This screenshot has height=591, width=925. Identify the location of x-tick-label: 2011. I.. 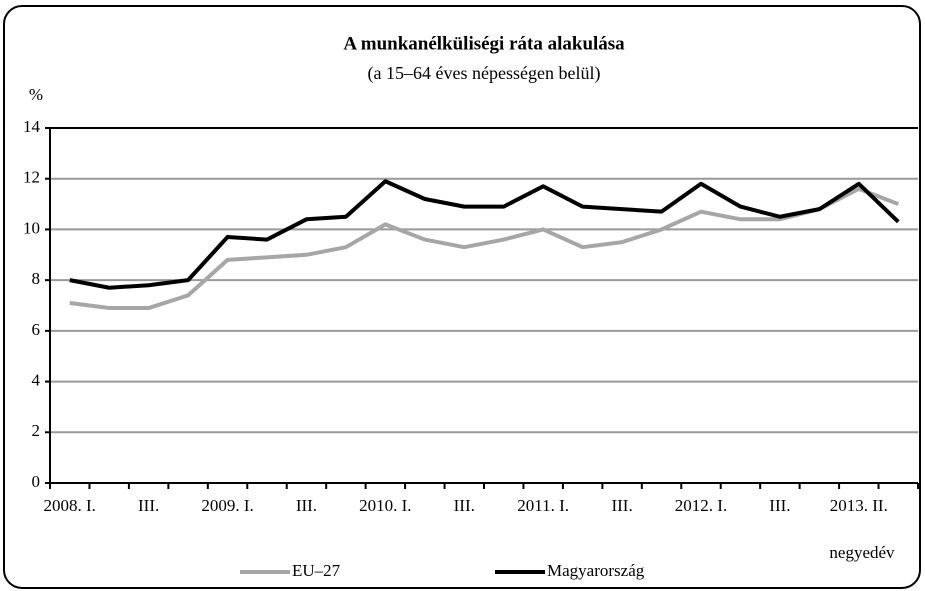
(543, 505).